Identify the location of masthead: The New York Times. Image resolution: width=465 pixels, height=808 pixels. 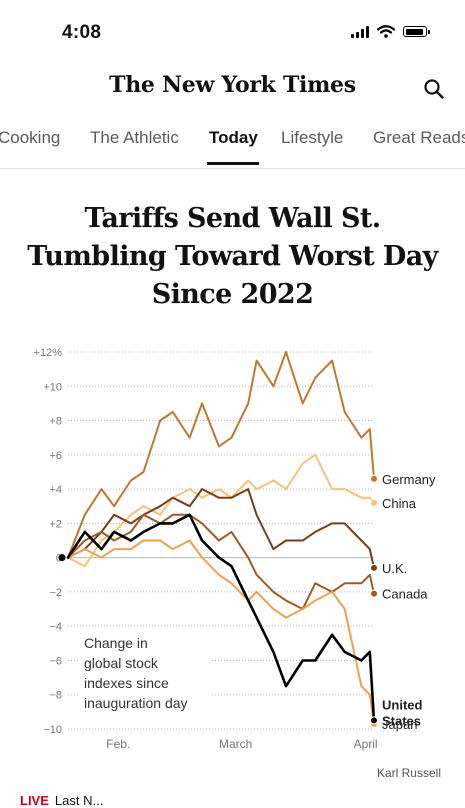
(232, 89).